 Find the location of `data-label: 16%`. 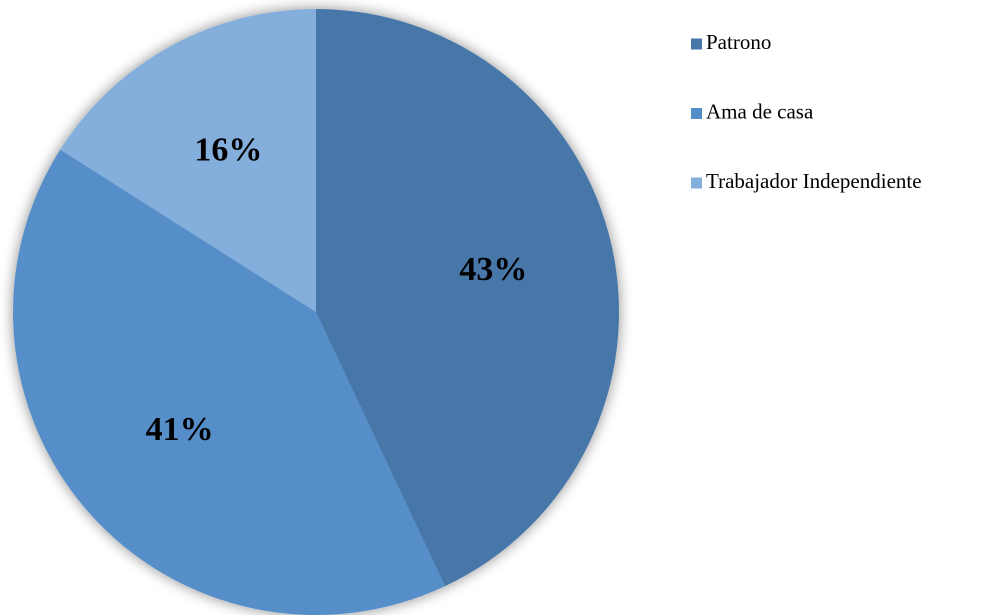

data-label: 16% is located at coordinates (228, 149).